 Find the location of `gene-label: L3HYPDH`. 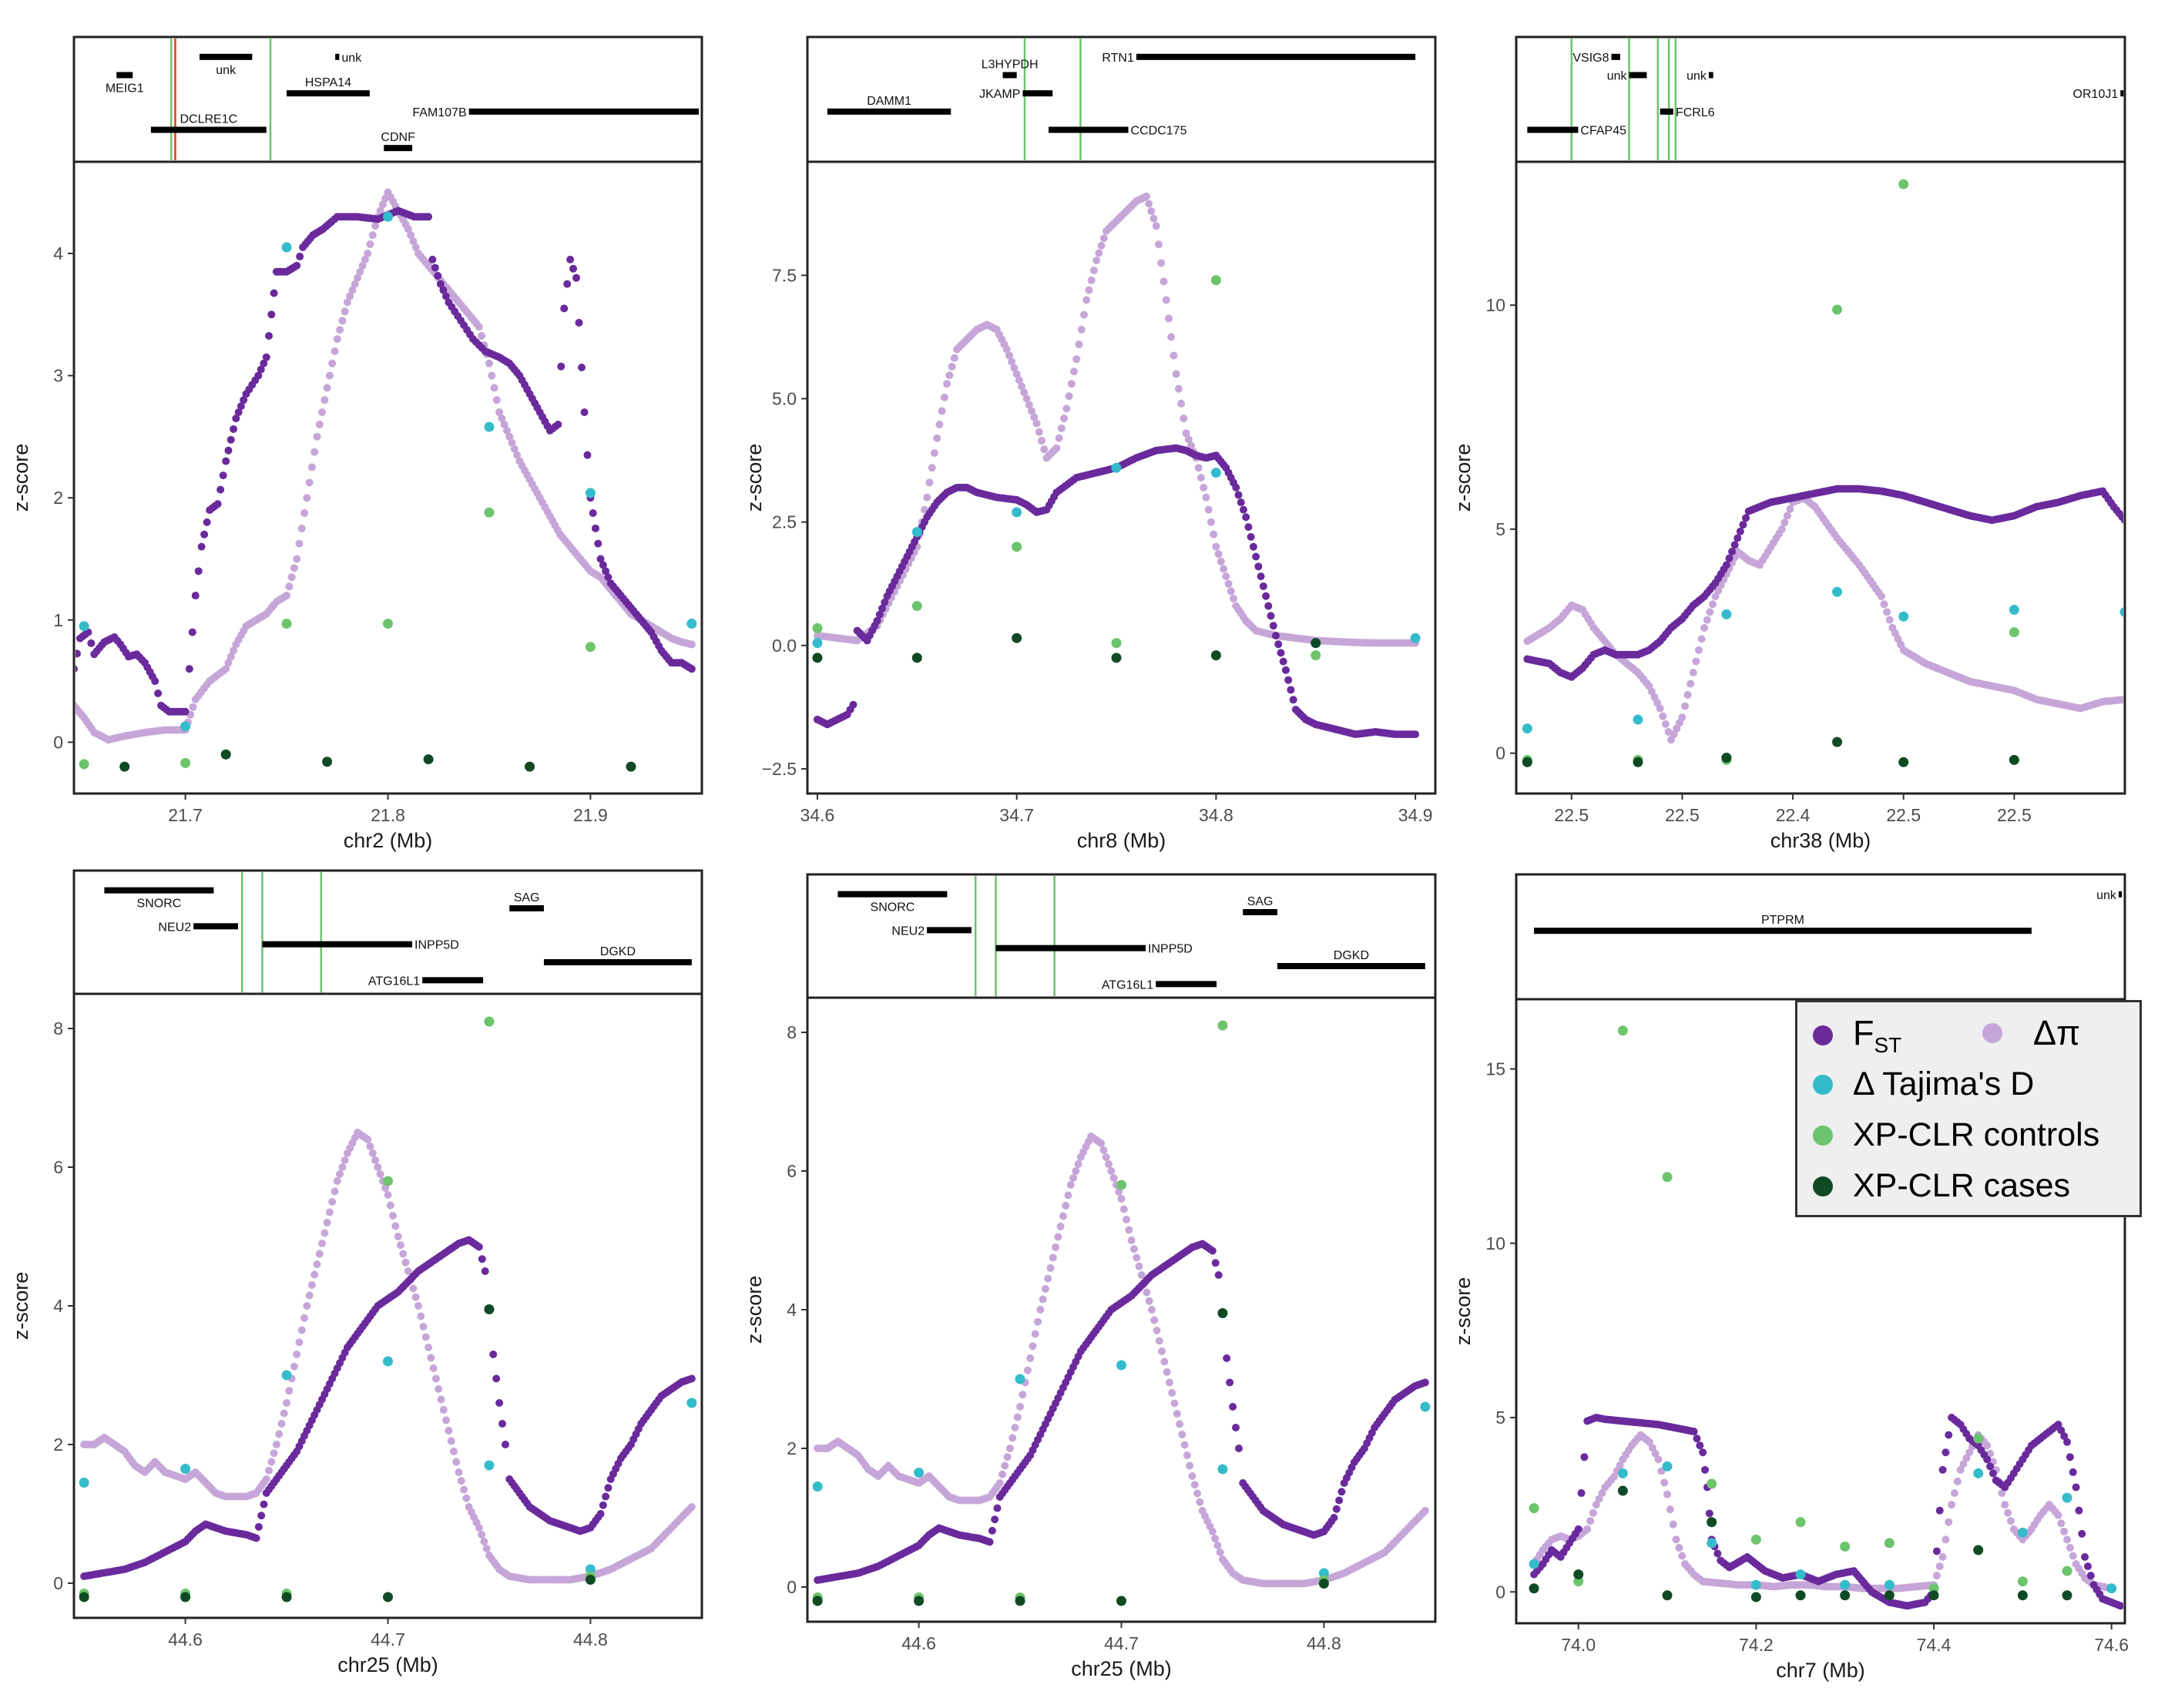

gene-label: L3HYPDH is located at coordinates (1010, 65).